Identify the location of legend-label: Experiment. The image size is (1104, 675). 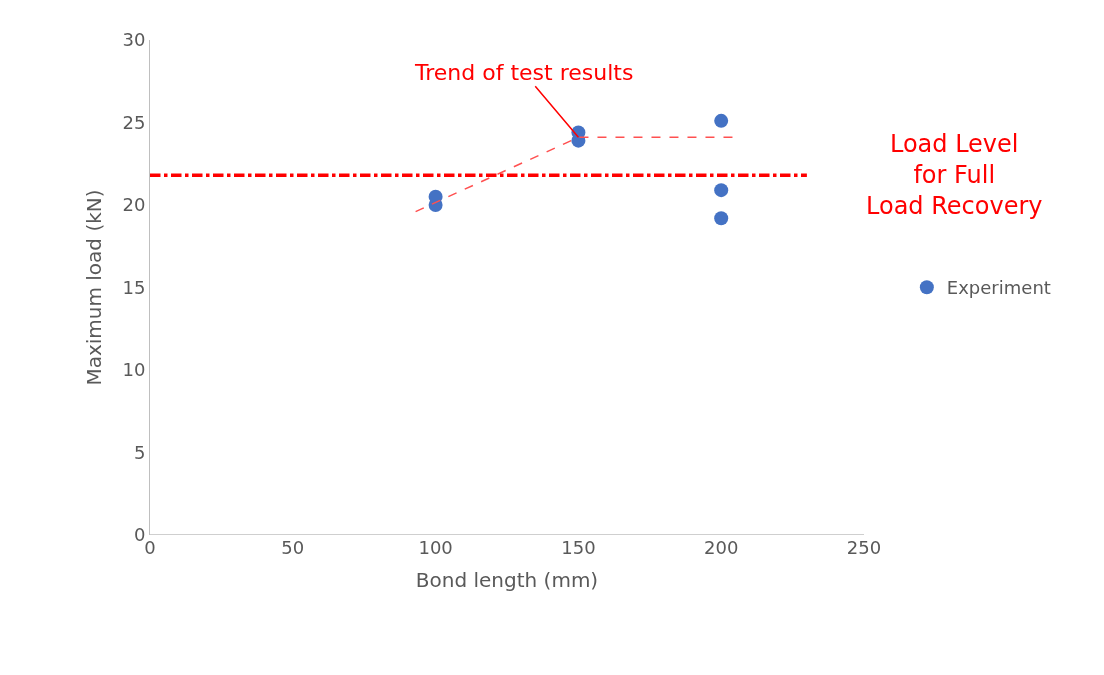
(998, 288).